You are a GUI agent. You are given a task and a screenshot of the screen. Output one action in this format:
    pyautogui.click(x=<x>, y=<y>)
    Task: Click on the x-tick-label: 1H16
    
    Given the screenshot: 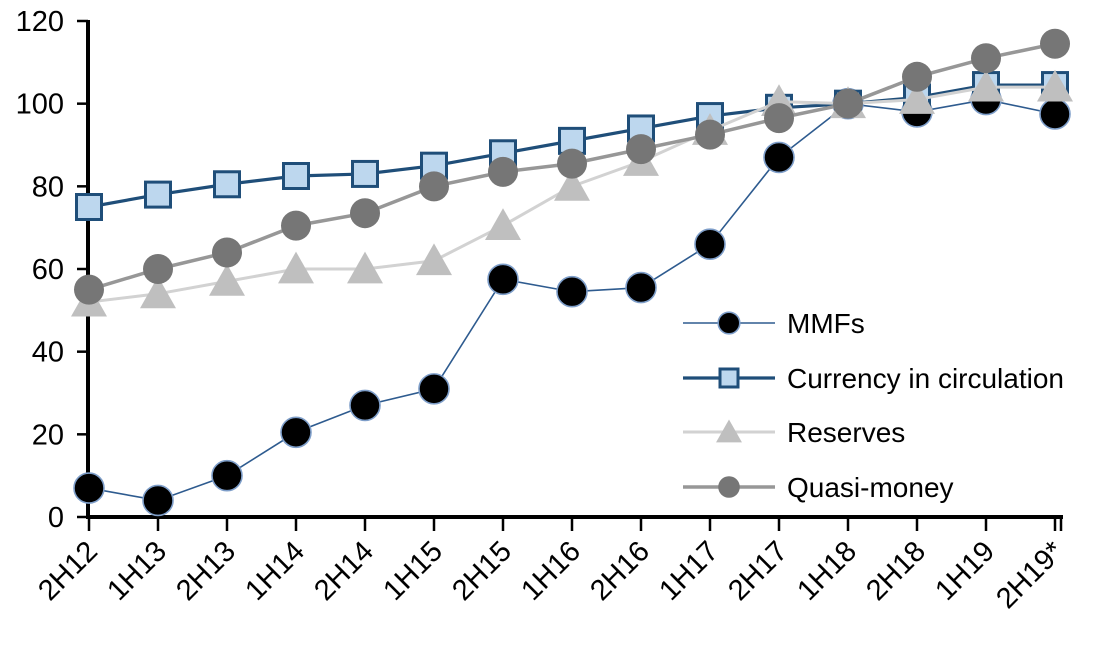 What is the action you would take?
    pyautogui.click(x=551, y=571)
    